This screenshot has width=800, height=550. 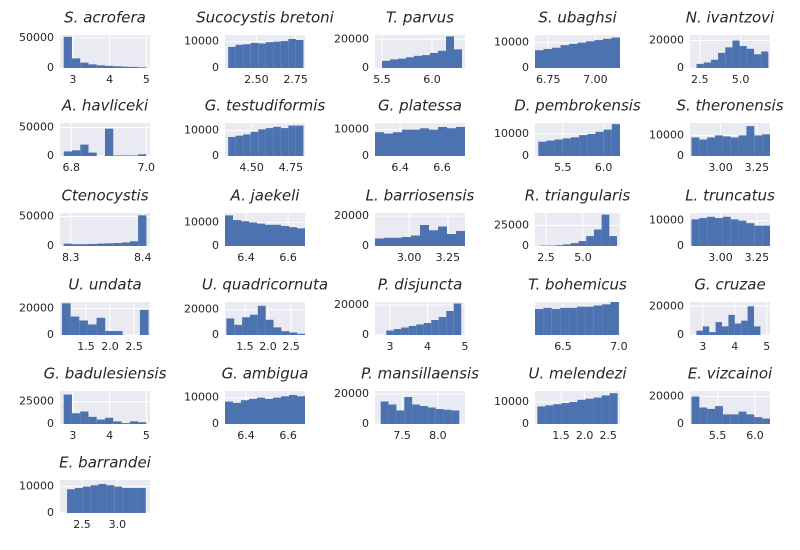 What do you see at coordinates (85, 493) in the screenshot?
I see `panel: 2.5 3.0 0 10000 E. barrandei` at bounding box center [85, 493].